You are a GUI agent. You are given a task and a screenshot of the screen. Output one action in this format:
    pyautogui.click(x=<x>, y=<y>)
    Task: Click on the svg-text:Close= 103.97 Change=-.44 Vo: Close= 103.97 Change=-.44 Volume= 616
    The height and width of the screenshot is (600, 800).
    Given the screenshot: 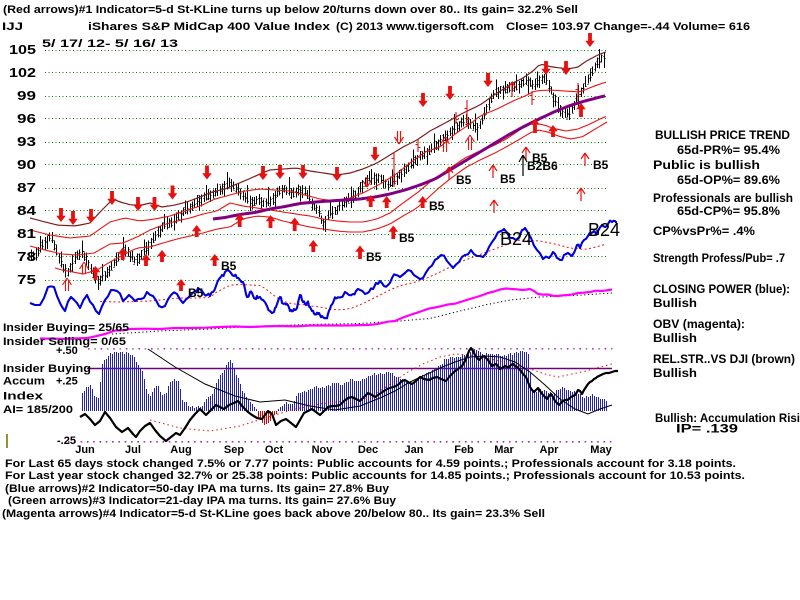 What is the action you would take?
    pyautogui.click(x=628, y=27)
    